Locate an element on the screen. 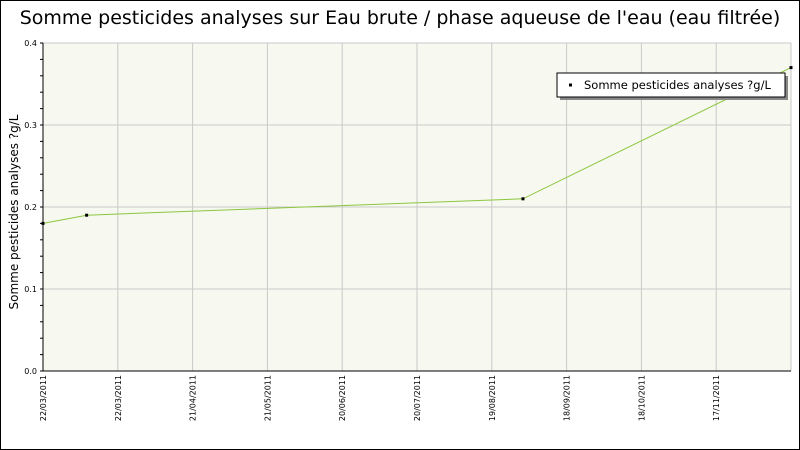 The height and width of the screenshot is (450, 800). x-tick-label: 20/07/2011 is located at coordinates (417, 398).